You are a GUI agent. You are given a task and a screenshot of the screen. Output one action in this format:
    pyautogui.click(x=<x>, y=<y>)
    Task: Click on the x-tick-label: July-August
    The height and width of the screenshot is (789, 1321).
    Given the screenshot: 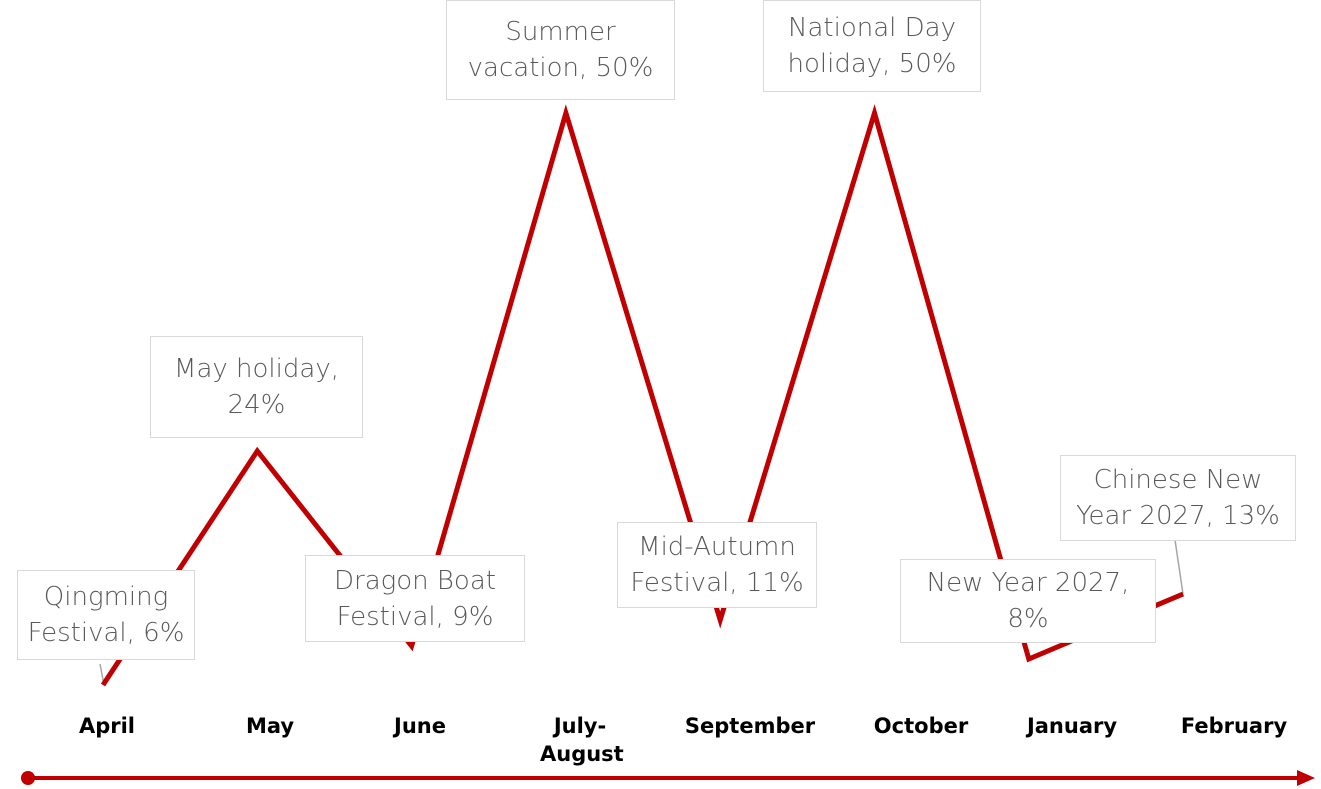 What is the action you would take?
    pyautogui.click(x=582, y=740)
    